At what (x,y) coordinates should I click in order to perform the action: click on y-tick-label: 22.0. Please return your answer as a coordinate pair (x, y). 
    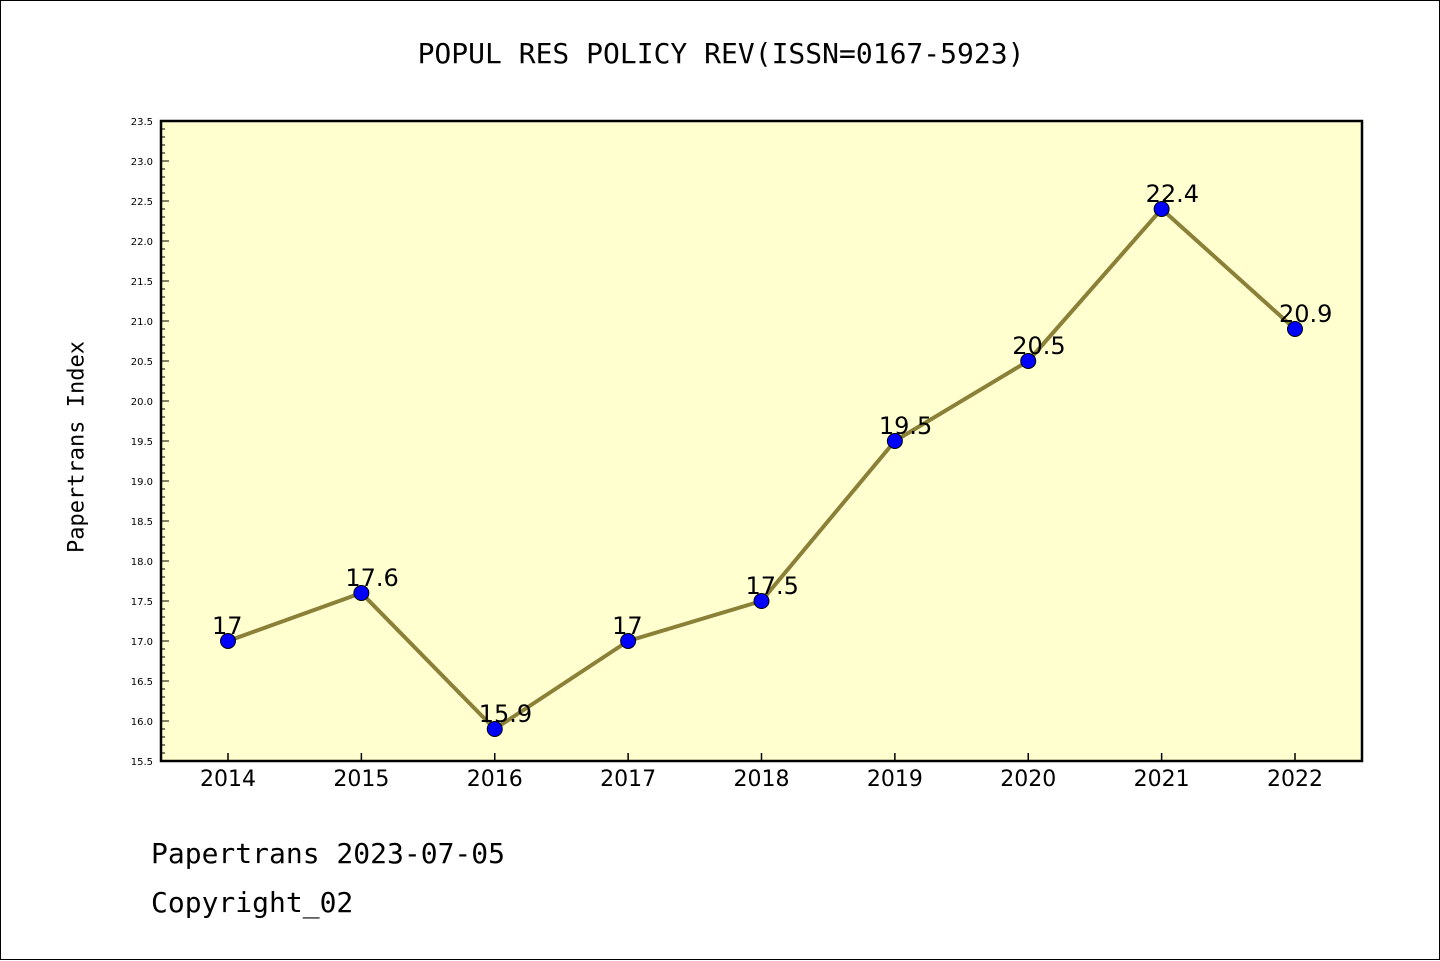
    Looking at the image, I should click on (142, 242).